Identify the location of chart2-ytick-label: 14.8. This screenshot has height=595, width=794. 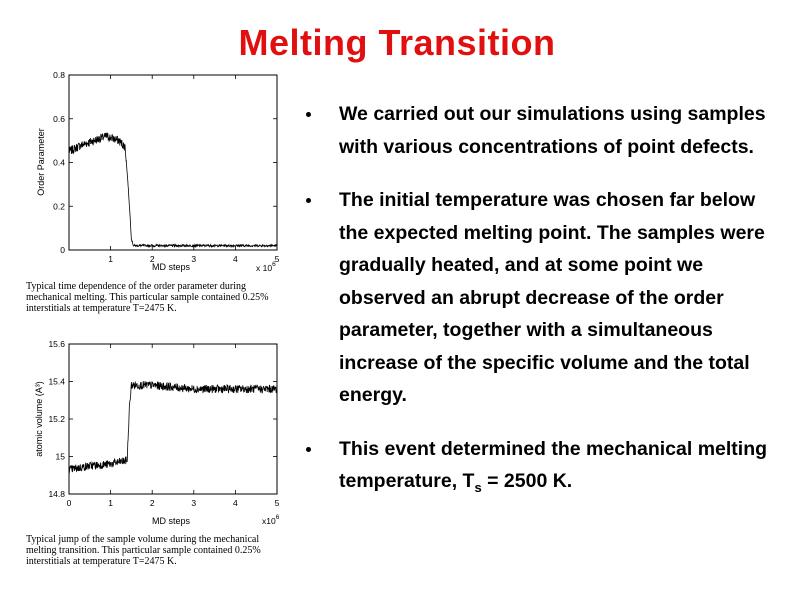
(56, 494).